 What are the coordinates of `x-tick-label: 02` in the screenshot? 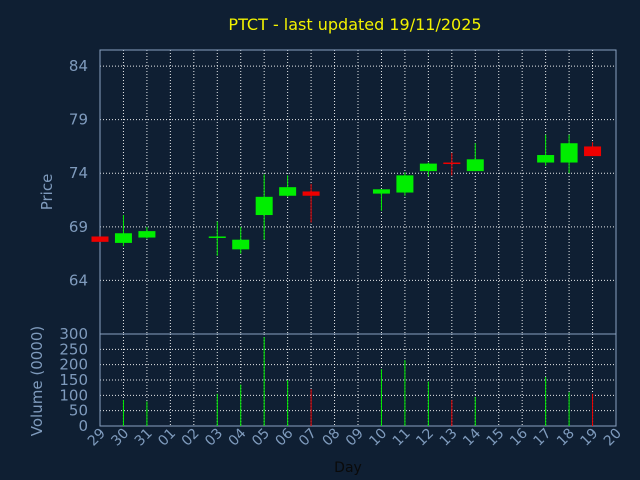 It's located at (191, 438).